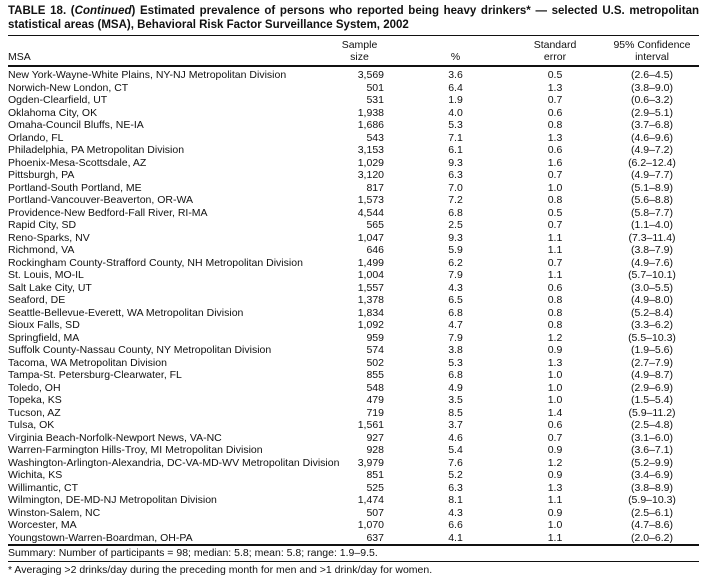  What do you see at coordinates (353, 388) in the screenshot?
I see `table-row: Toledo, OH 548 4.9 1.0 (2.9–6.9)` at bounding box center [353, 388].